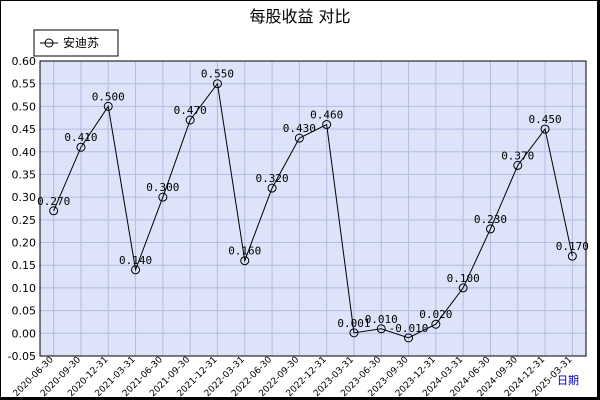 This screenshot has width=600, height=400. Describe the element at coordinates (490, 219) in the screenshot. I see `data-label: 0.230` at that location.